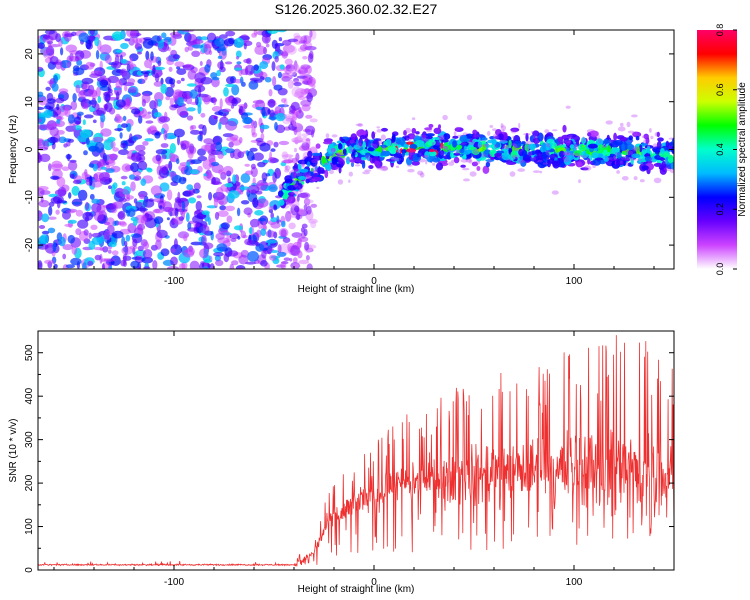 The width and height of the screenshot is (750, 600). I want to click on x-tick-label: 100, so click(574, 582).